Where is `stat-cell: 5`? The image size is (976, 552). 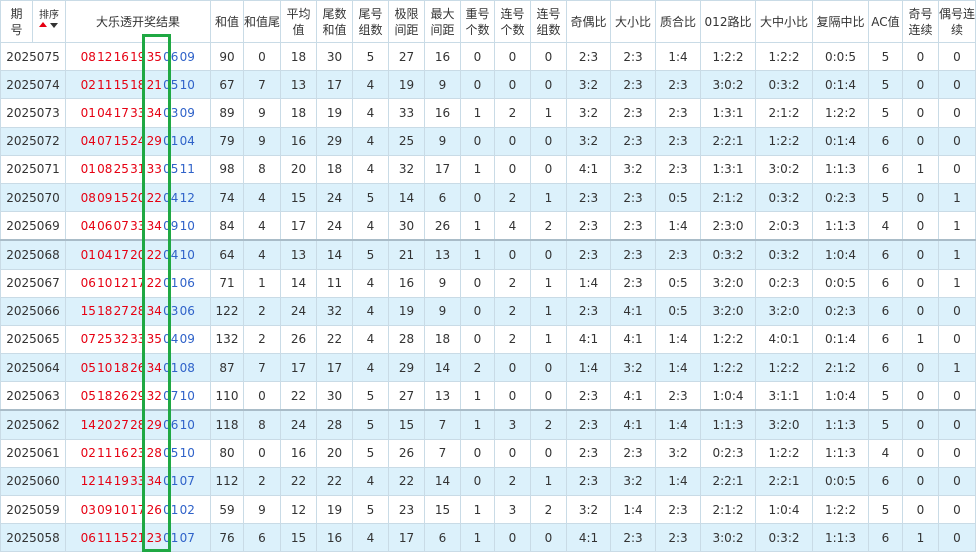
stat-cell: 5 is located at coordinates (885, 113).